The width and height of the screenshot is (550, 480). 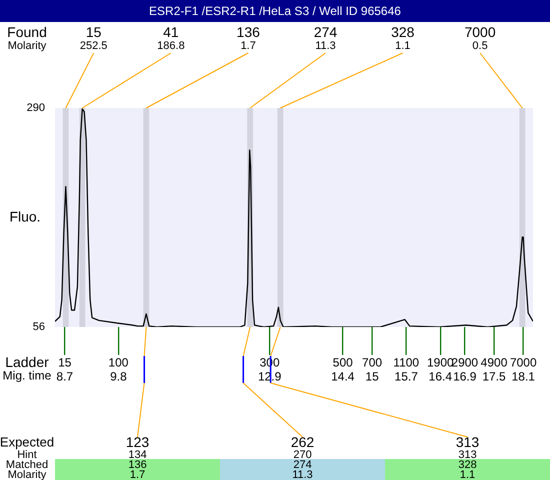 What do you see at coordinates (137, 455) in the screenshot?
I see `text: 134` at bounding box center [137, 455].